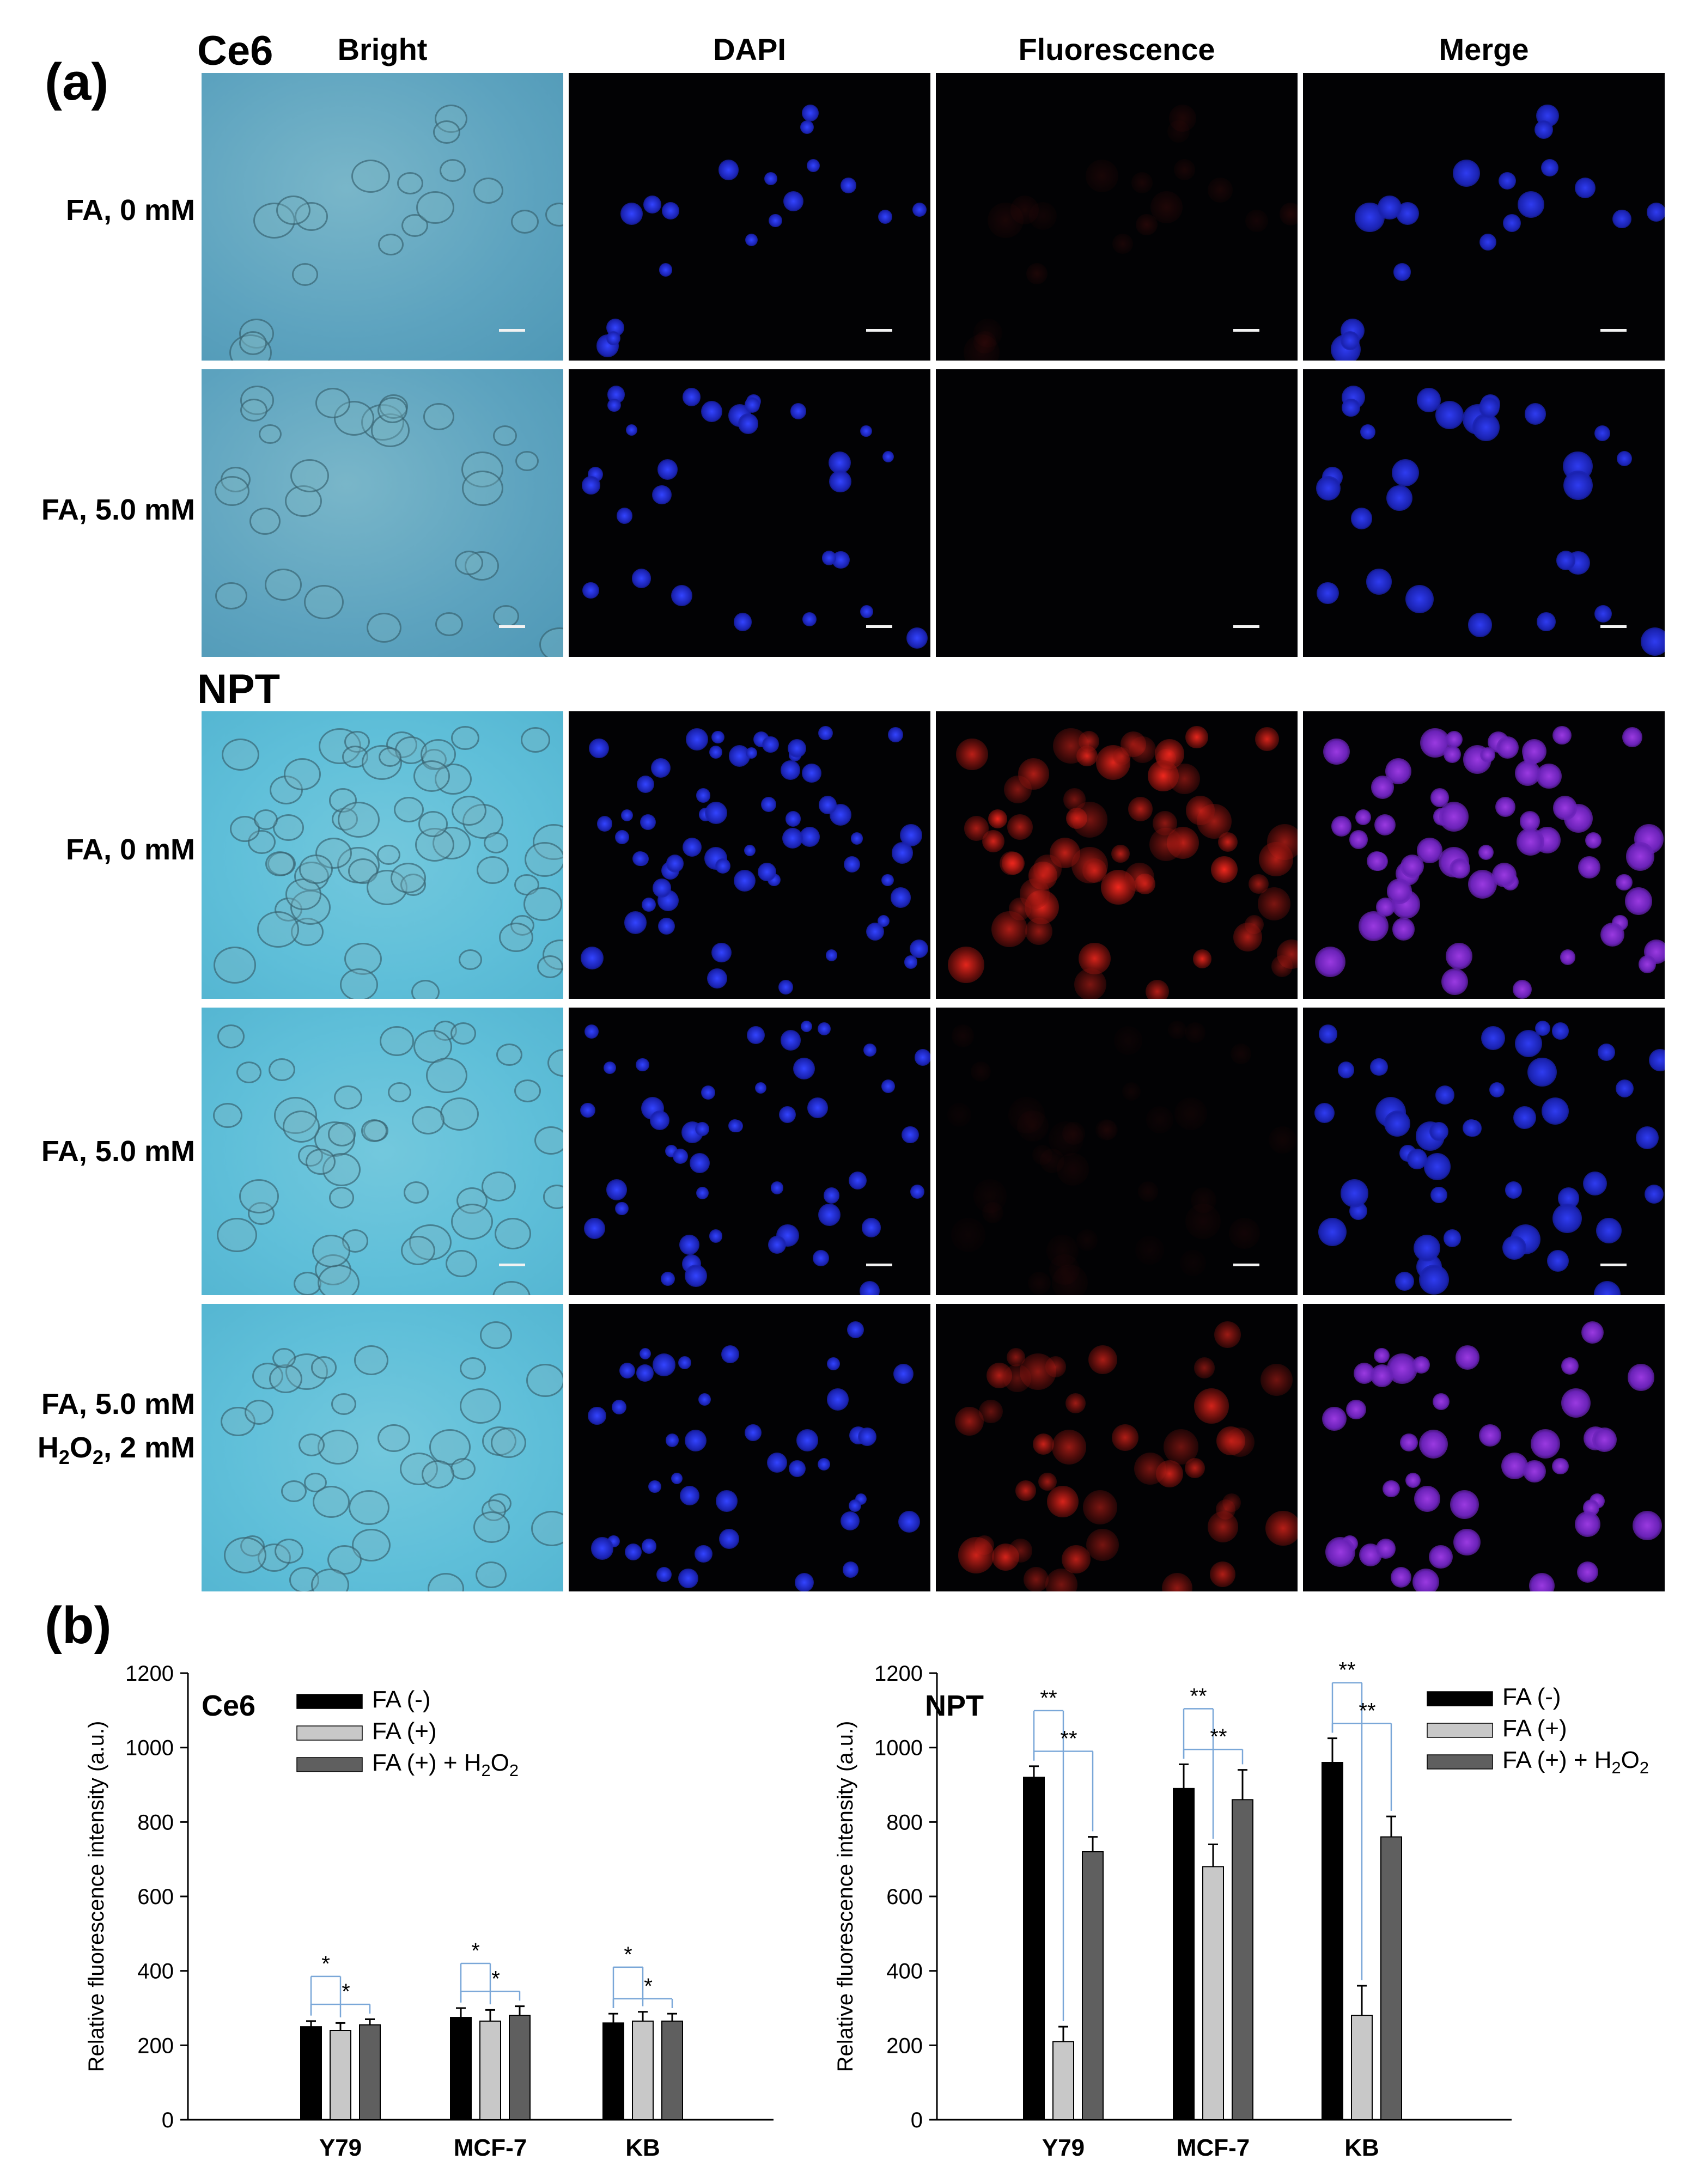 Image resolution: width=1705 pixels, height=2184 pixels. I want to click on scale-bar, so click(1246, 330).